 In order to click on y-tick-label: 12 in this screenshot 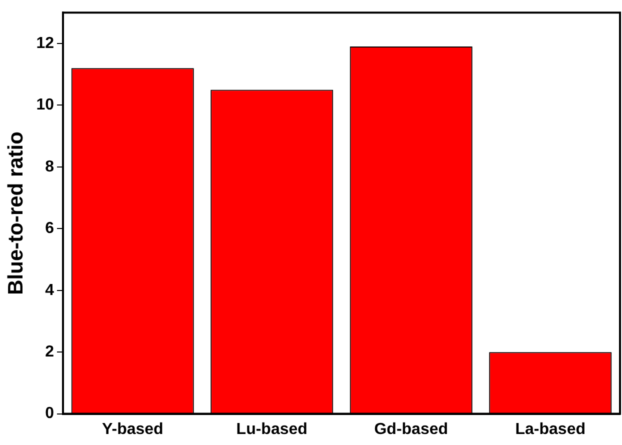, I will do `click(45, 43)`.